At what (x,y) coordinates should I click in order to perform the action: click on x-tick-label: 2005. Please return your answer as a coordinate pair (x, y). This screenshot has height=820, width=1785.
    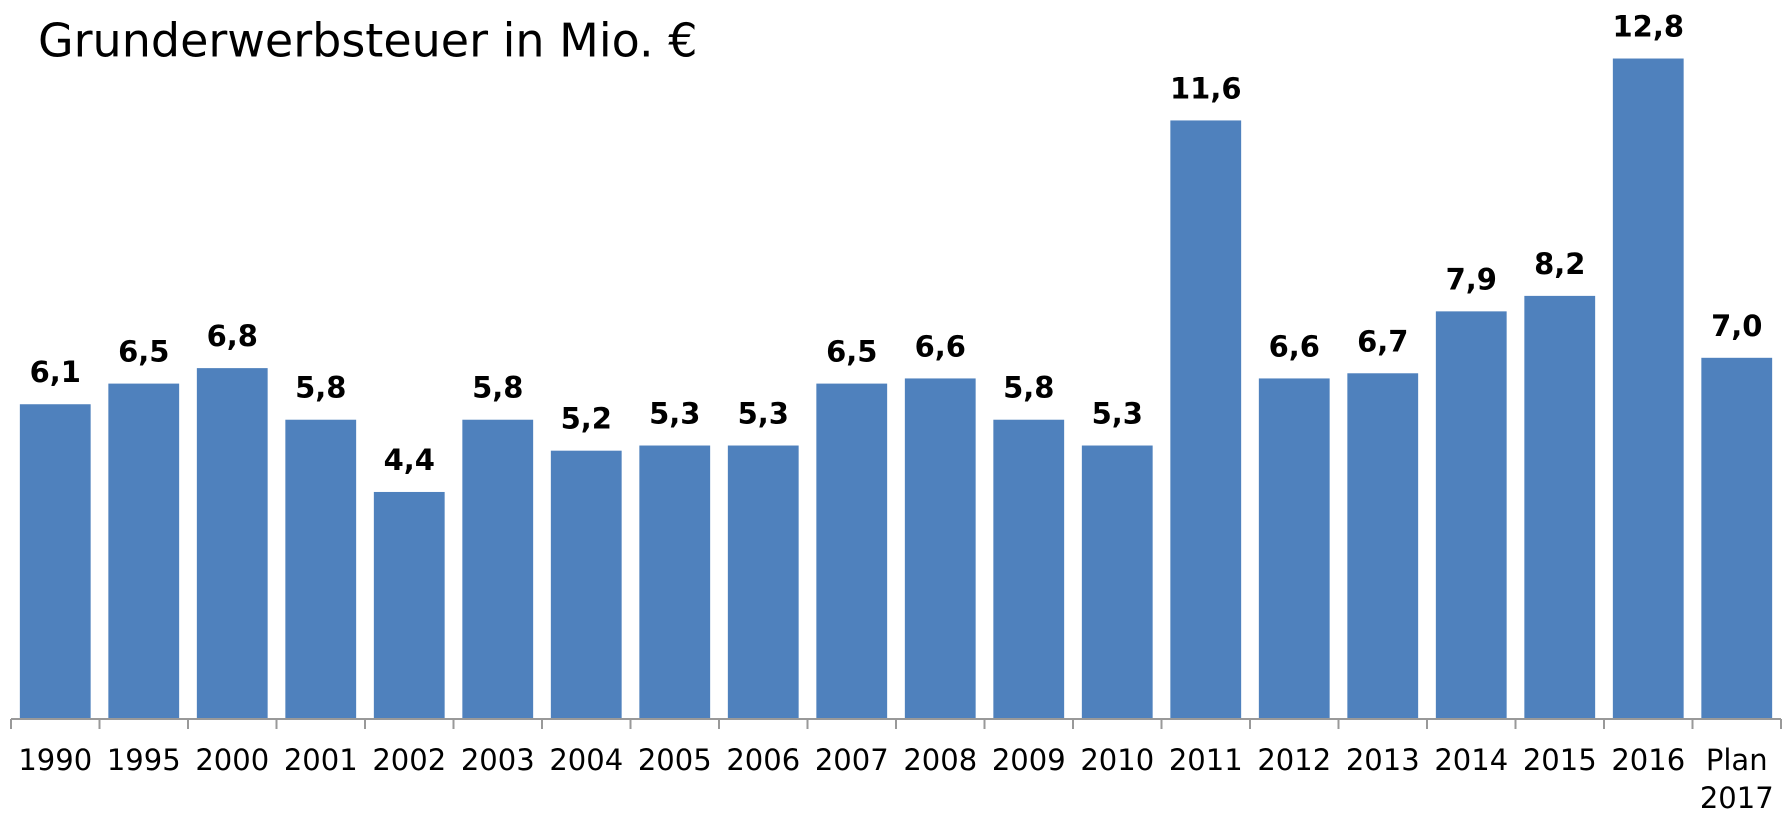
    Looking at the image, I should click on (674, 760).